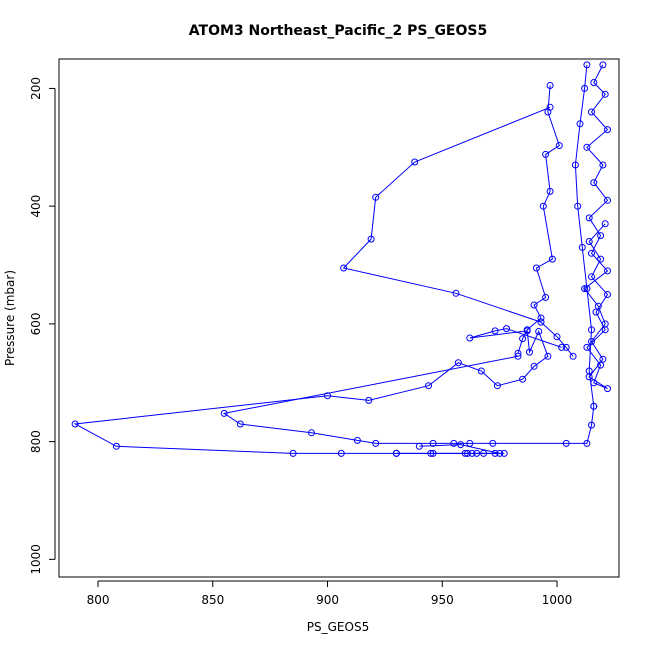 This screenshot has height=650, width=650. Describe the element at coordinates (36, 559) in the screenshot. I see `y-tick-label: 1000` at that location.